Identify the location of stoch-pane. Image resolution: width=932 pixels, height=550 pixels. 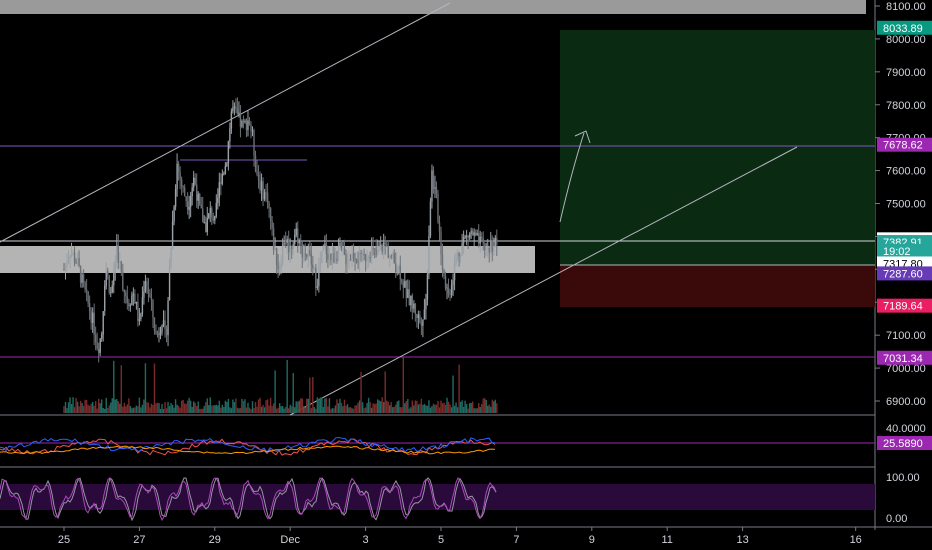
(437, 499).